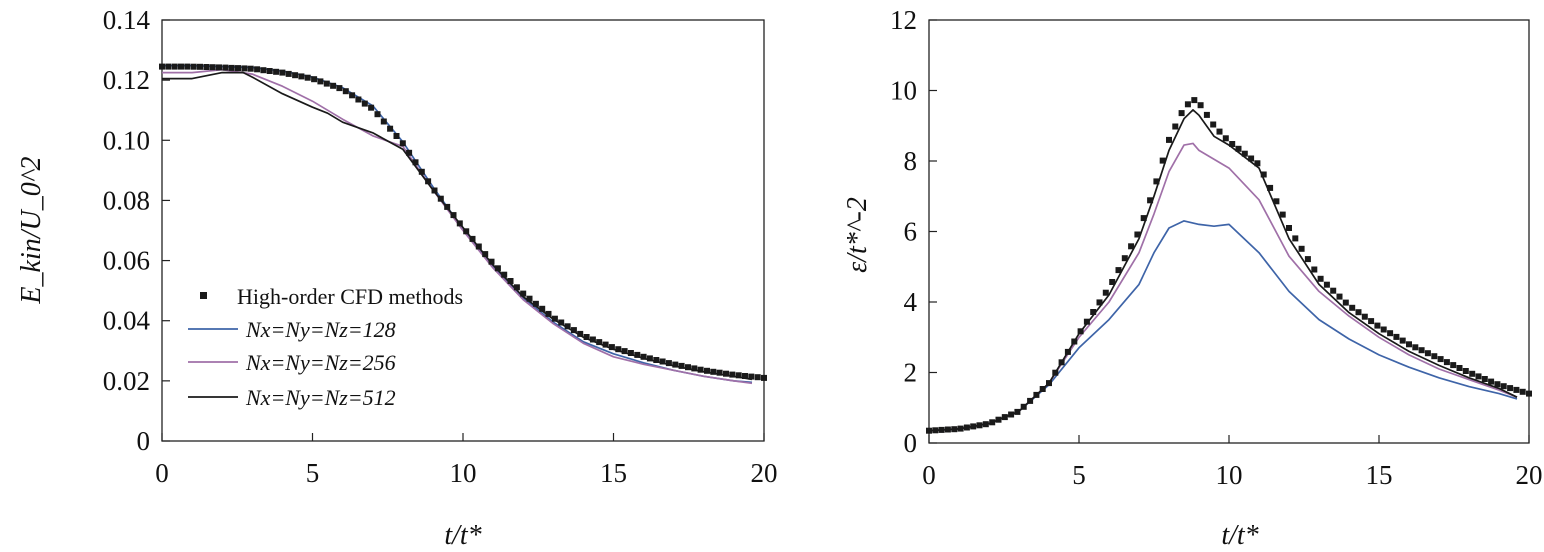 This screenshot has height=552, width=1544. Describe the element at coordinates (929, 475) in the screenshot. I see `x-tick-label: 0` at that location.